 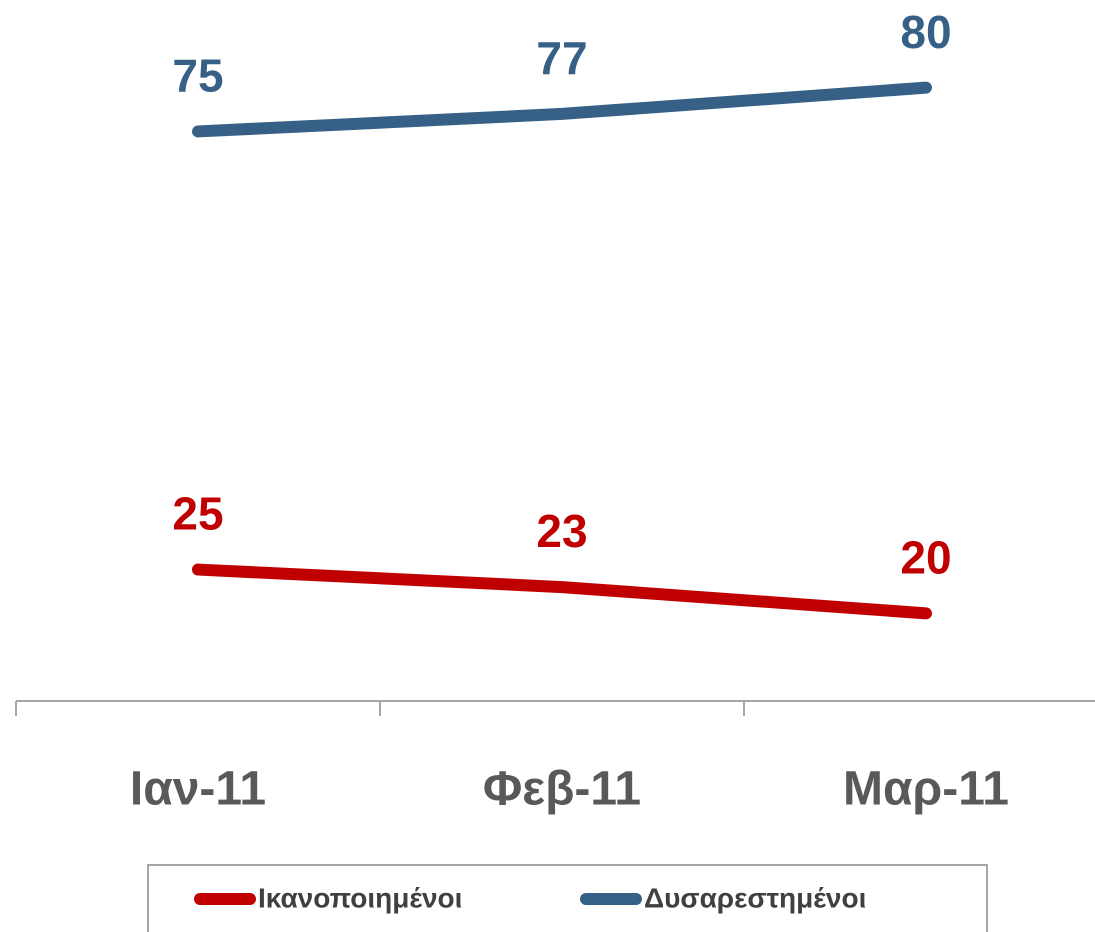 What do you see at coordinates (561, 531) in the screenshot?
I see `data-label: 23` at bounding box center [561, 531].